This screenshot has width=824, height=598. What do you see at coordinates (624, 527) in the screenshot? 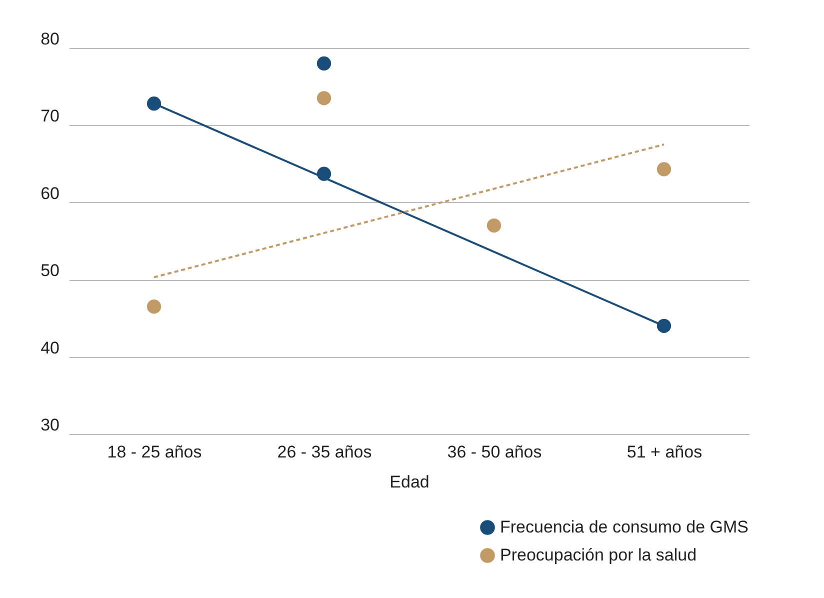
I see `legend-label: Frecuencia de consumo de GMS` at bounding box center [624, 527].